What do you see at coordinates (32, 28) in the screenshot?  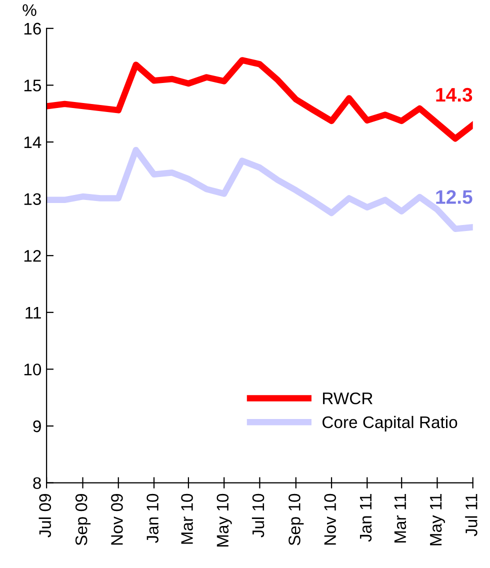 I see `y-tick-label: 16` at bounding box center [32, 28].